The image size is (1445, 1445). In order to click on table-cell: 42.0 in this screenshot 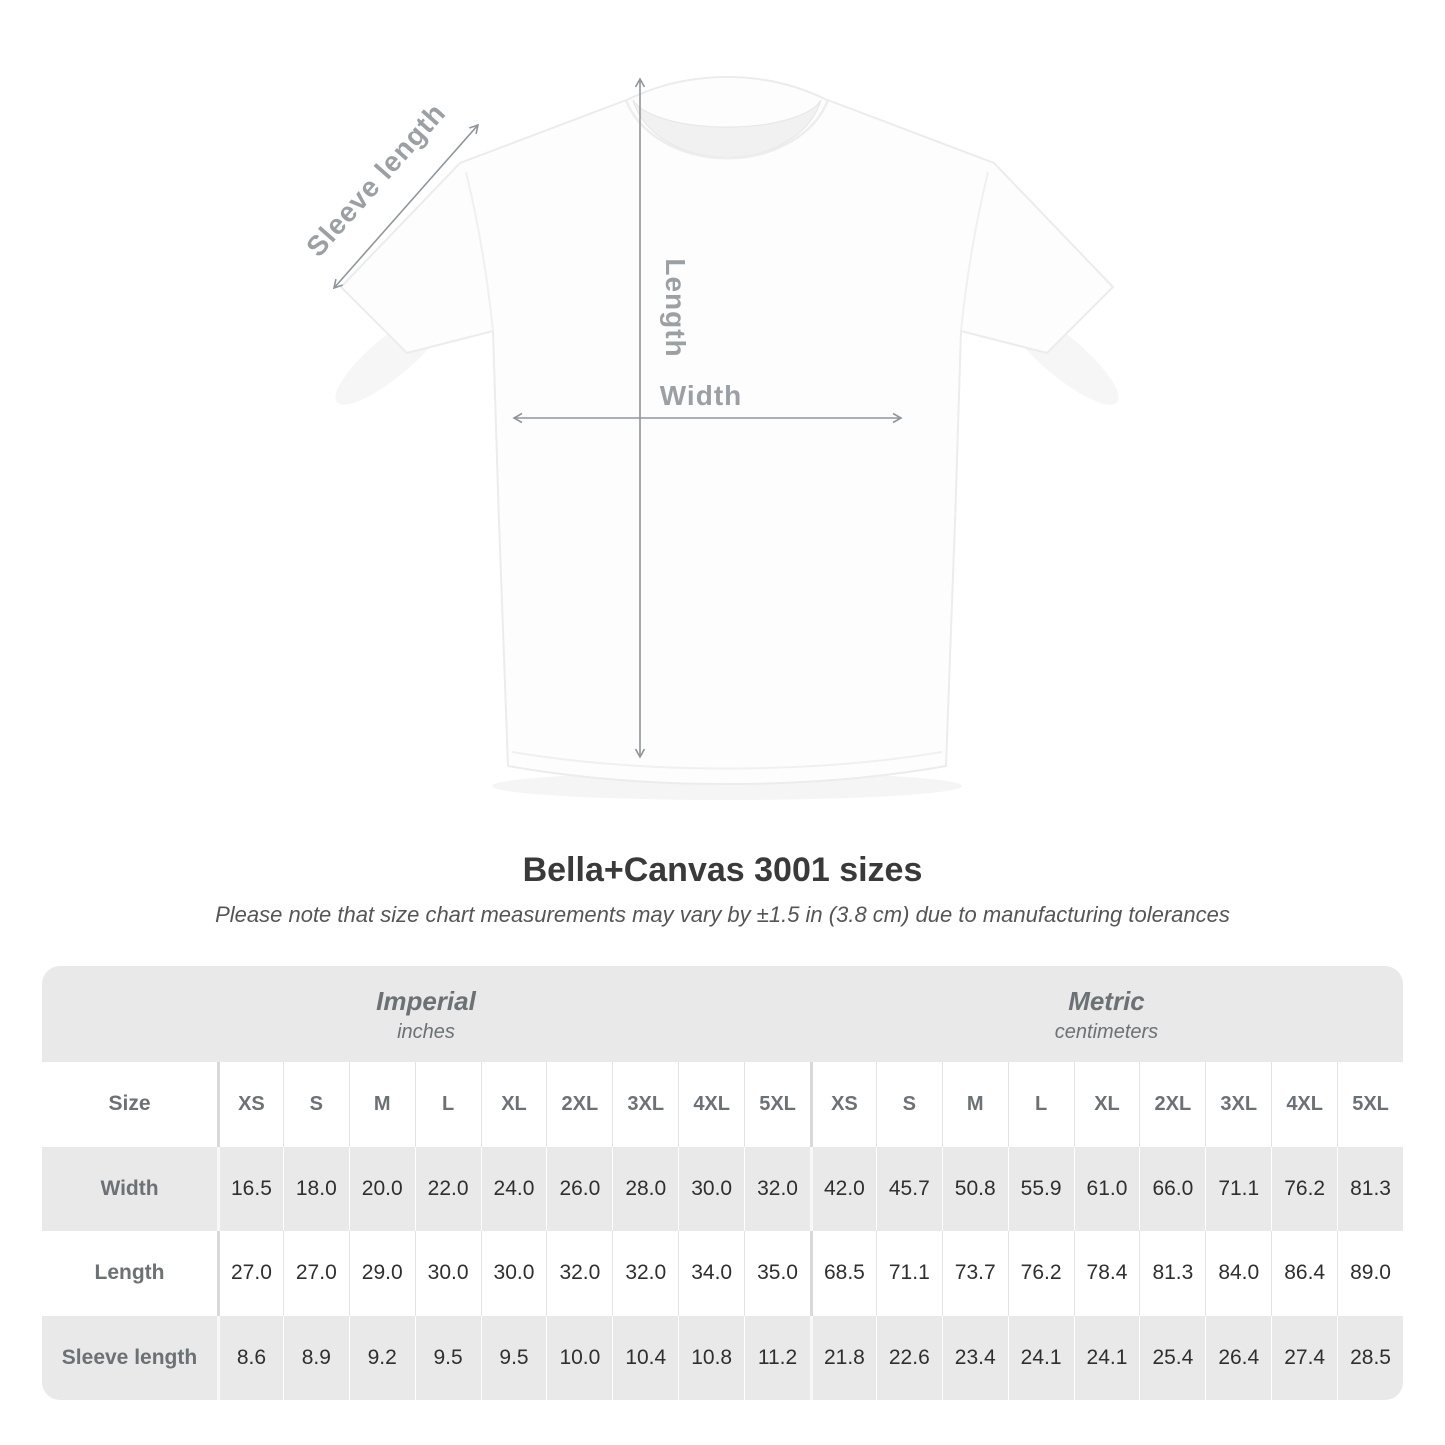, I will do `click(842, 1188)`.